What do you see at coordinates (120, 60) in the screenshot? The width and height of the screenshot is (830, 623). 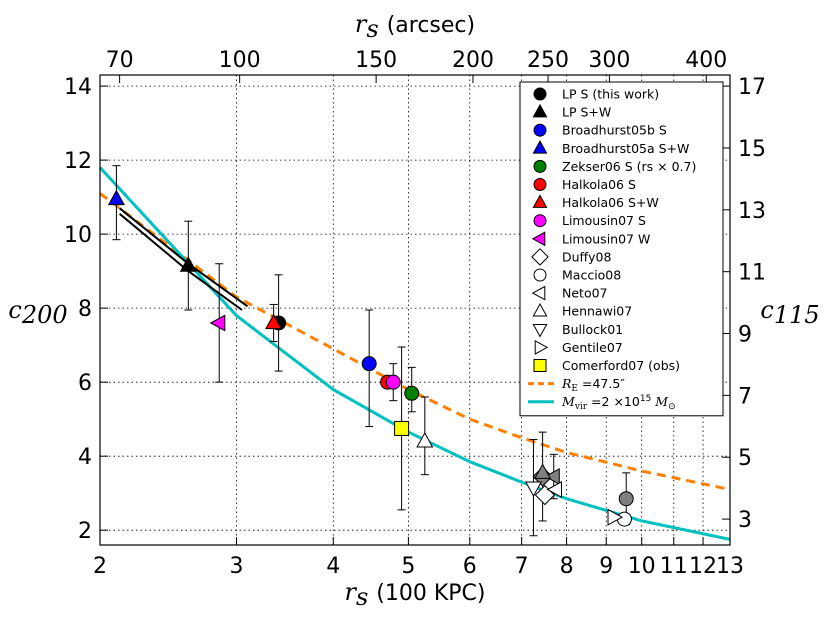 I see `x-top-tick-label: 70` at bounding box center [120, 60].